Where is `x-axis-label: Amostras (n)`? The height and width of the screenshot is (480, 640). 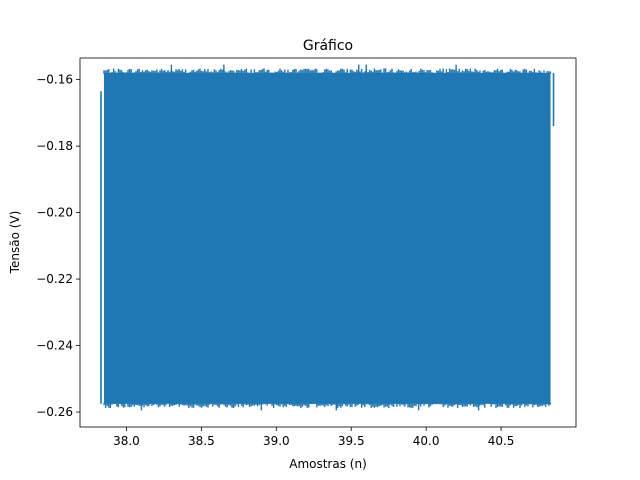
x-axis-label: Amostras (n) is located at coordinates (328, 464).